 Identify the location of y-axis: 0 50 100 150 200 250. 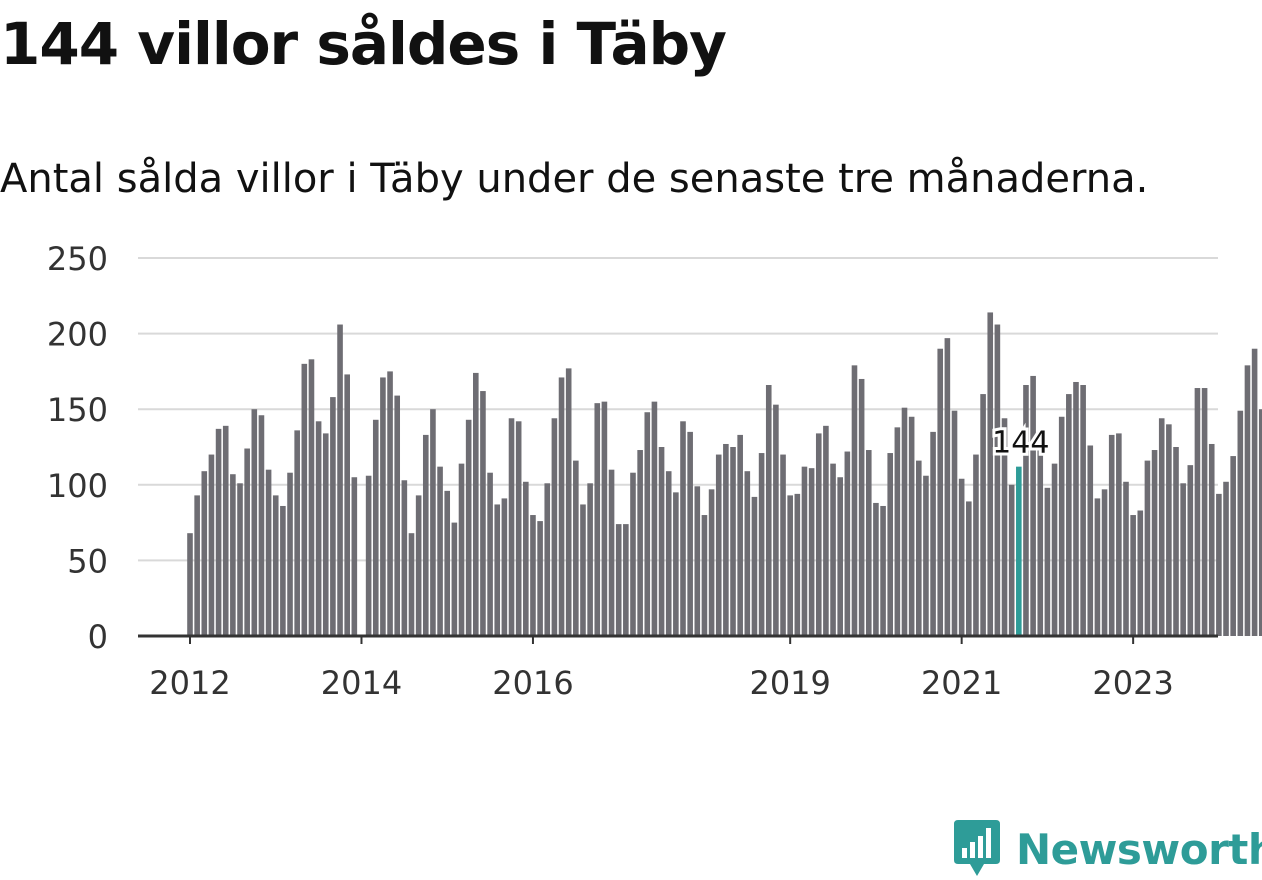
(77, 448).